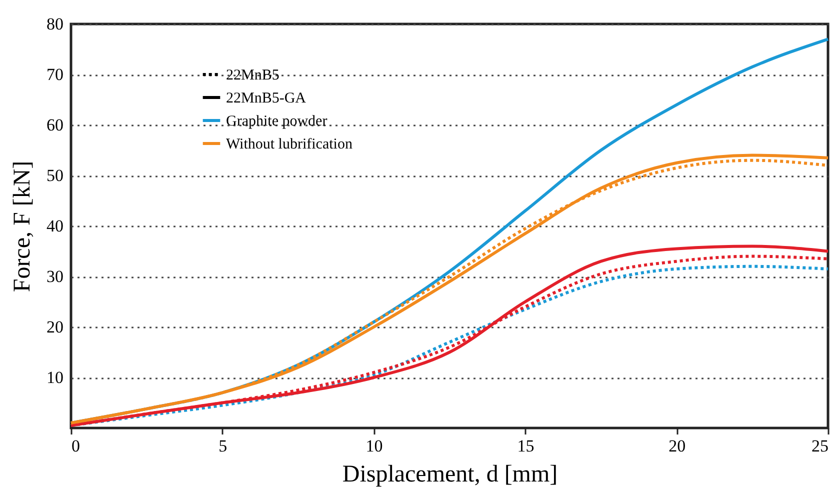  What do you see at coordinates (55, 327) in the screenshot?
I see `y-tick-label: 20` at bounding box center [55, 327].